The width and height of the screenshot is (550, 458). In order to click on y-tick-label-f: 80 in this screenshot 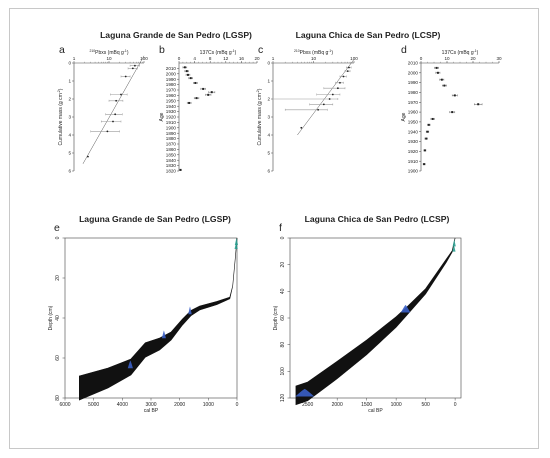, I will do `click(283, 345)`.